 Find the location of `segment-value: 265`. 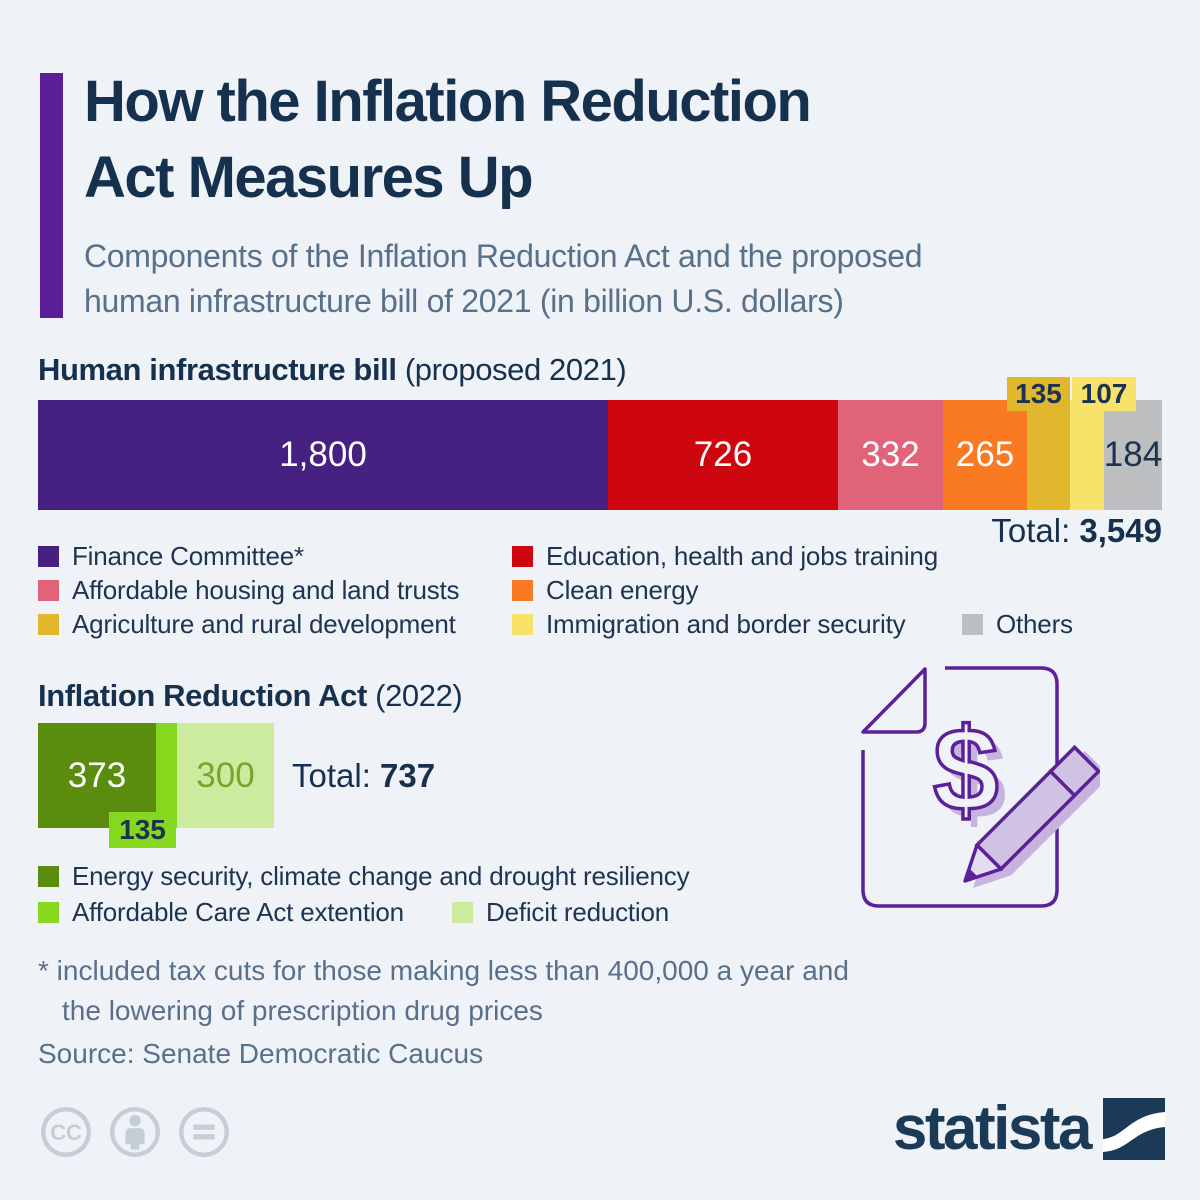

segment-value: 265 is located at coordinates (985, 454).